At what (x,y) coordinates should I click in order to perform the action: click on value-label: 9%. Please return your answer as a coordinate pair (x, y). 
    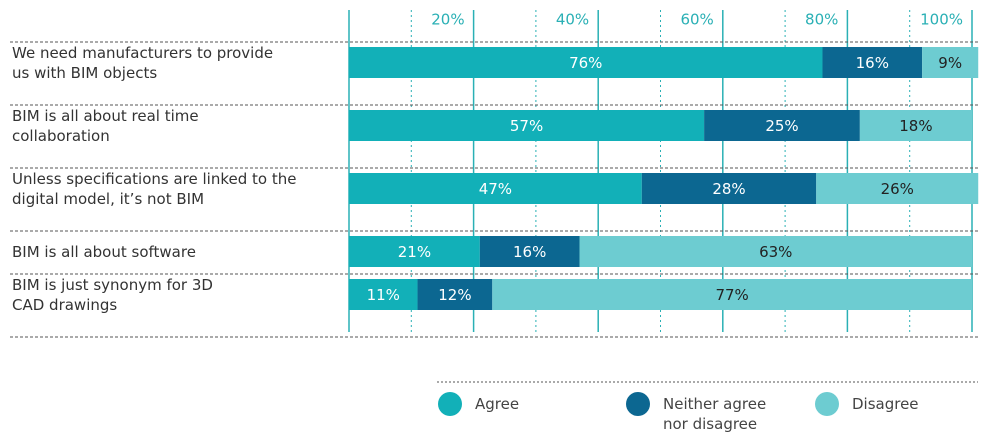
    Looking at the image, I should click on (950, 63).